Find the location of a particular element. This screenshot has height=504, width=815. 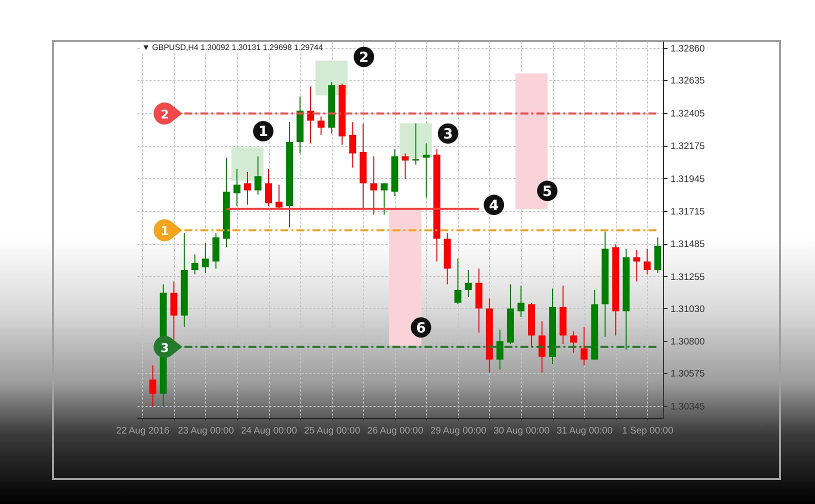

series-label: 4 is located at coordinates (494, 206).